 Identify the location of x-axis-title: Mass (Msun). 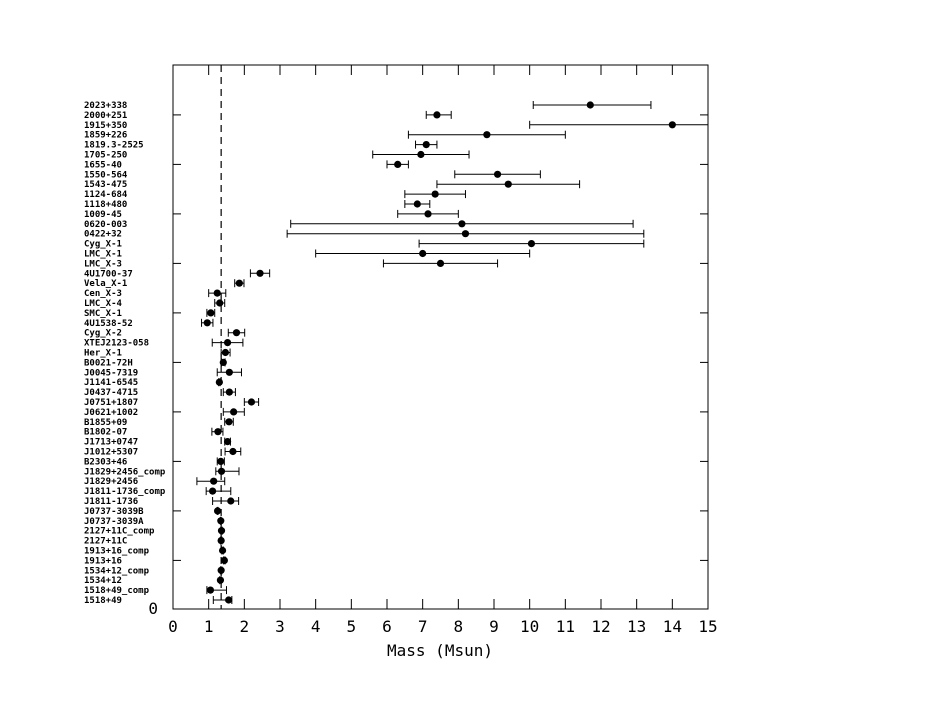
(440, 650).